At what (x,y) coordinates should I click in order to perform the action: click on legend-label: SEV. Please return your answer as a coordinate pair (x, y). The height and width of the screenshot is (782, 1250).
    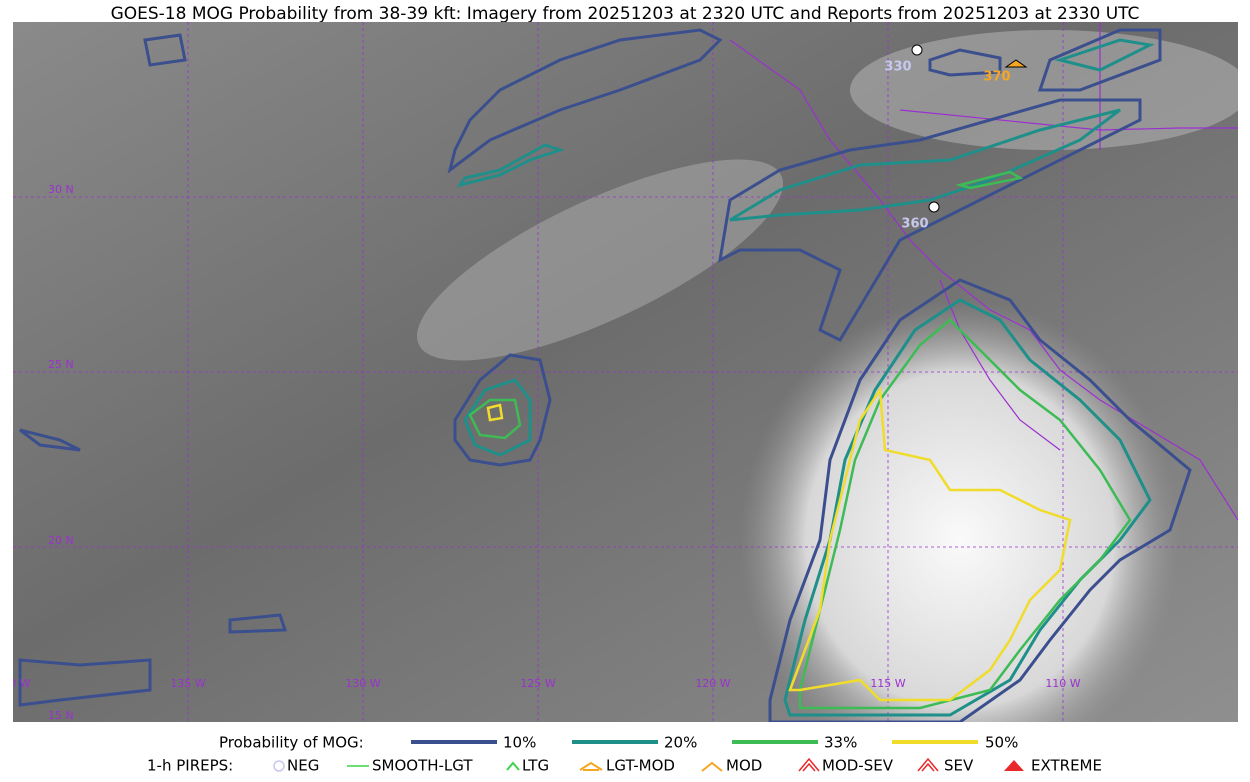
    Looking at the image, I should click on (959, 766).